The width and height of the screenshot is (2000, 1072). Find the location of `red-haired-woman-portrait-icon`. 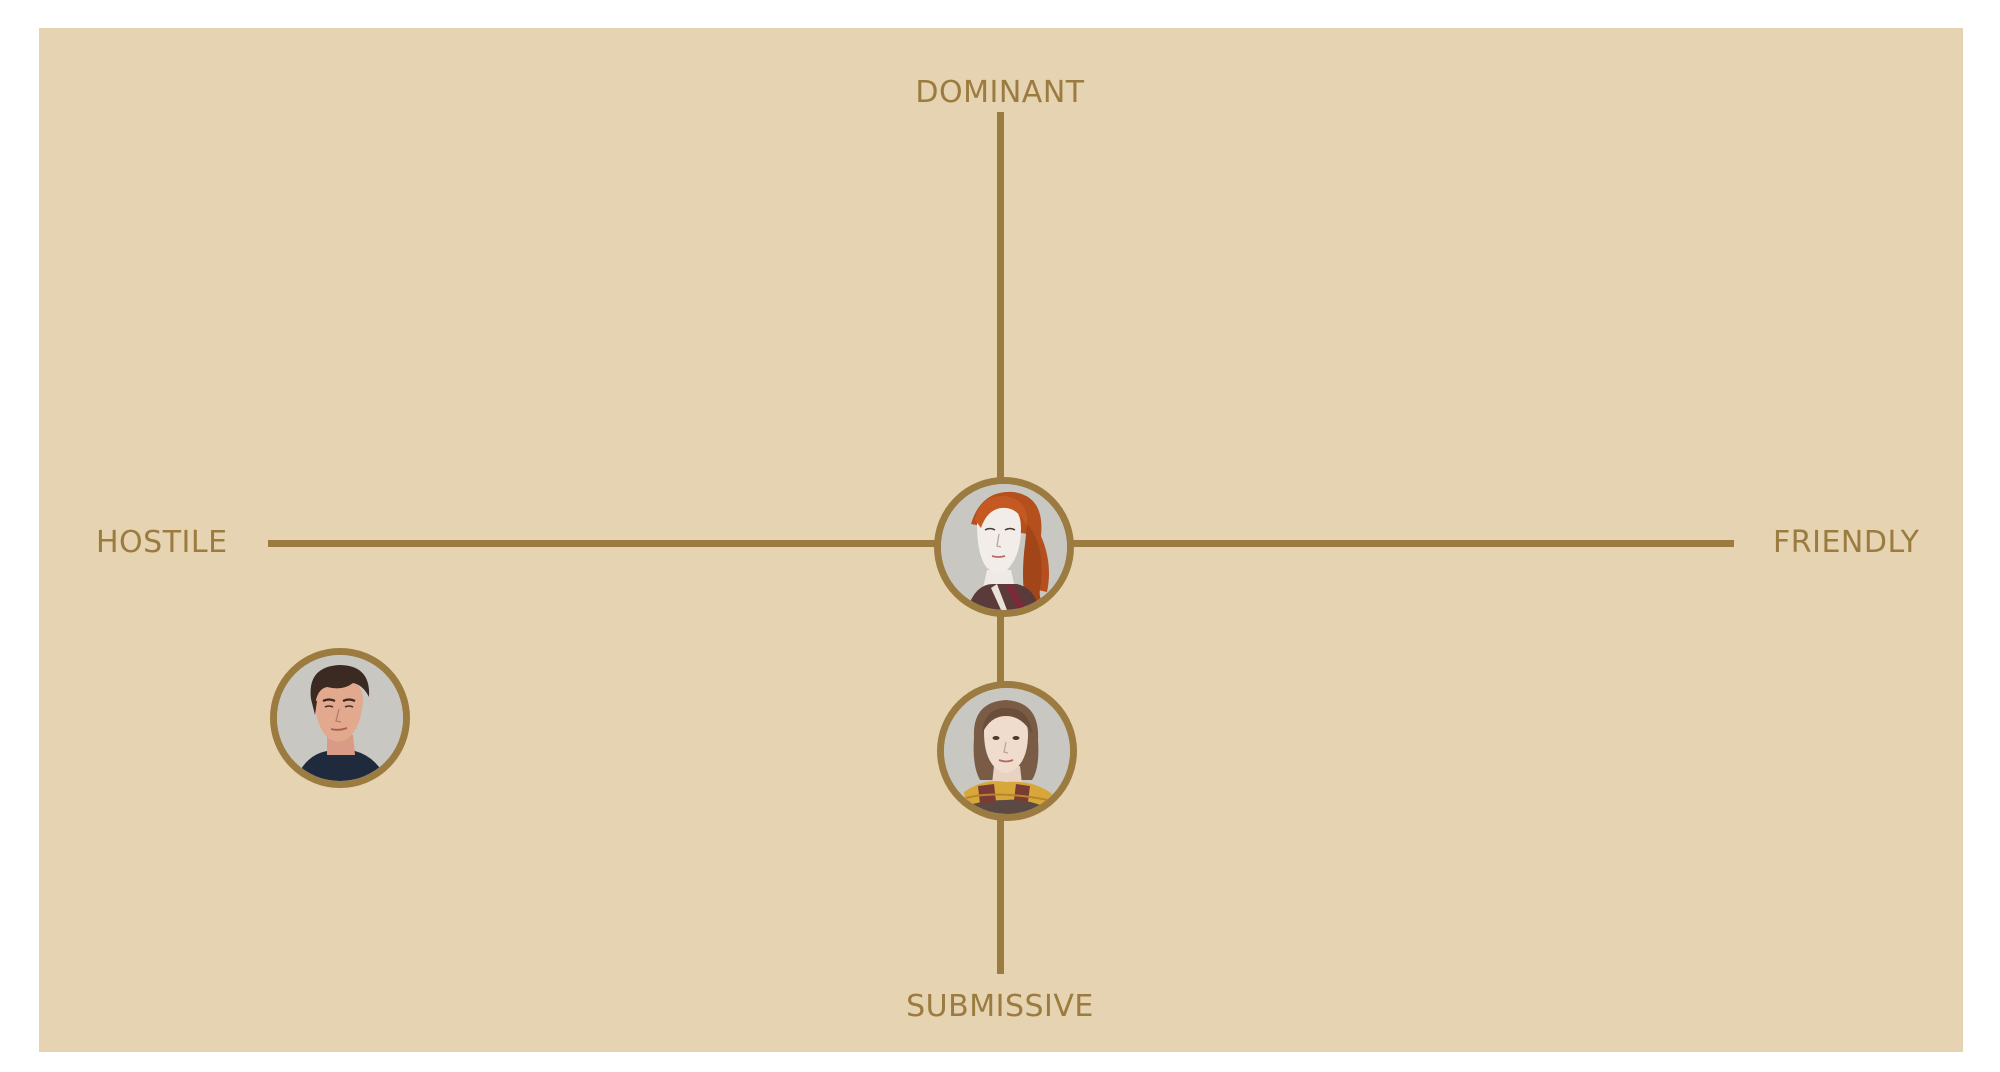

red-haired-woman-portrait-icon is located at coordinates (1004, 547).